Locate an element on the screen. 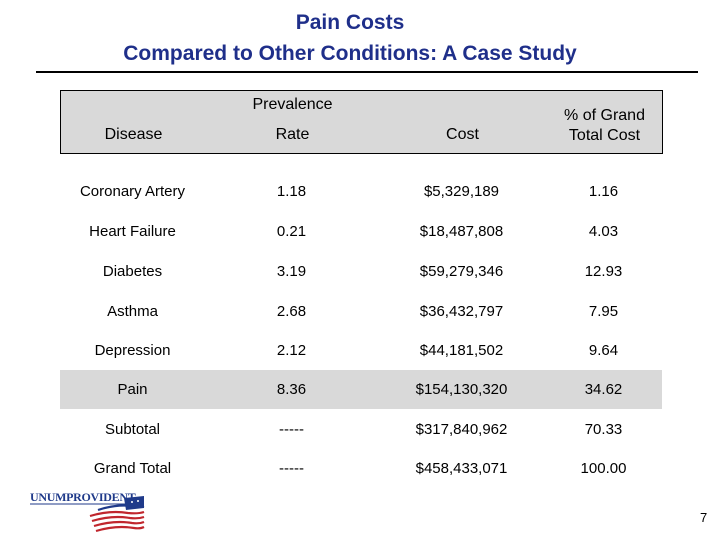  header-prevalence: Prevalence is located at coordinates (292, 104).